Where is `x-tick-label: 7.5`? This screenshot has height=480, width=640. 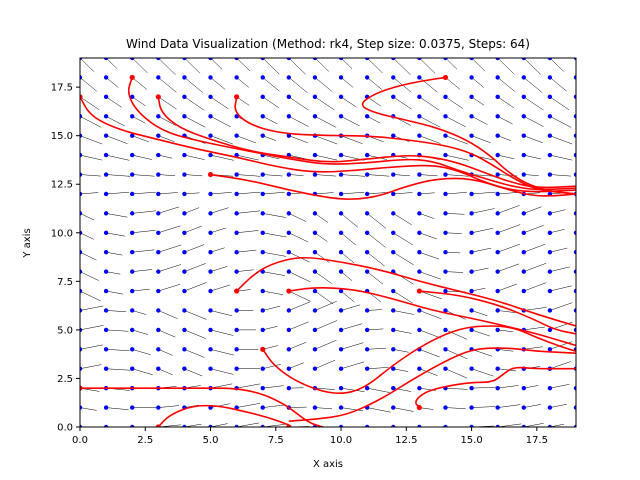 x-tick-label: 7.5 is located at coordinates (276, 440).